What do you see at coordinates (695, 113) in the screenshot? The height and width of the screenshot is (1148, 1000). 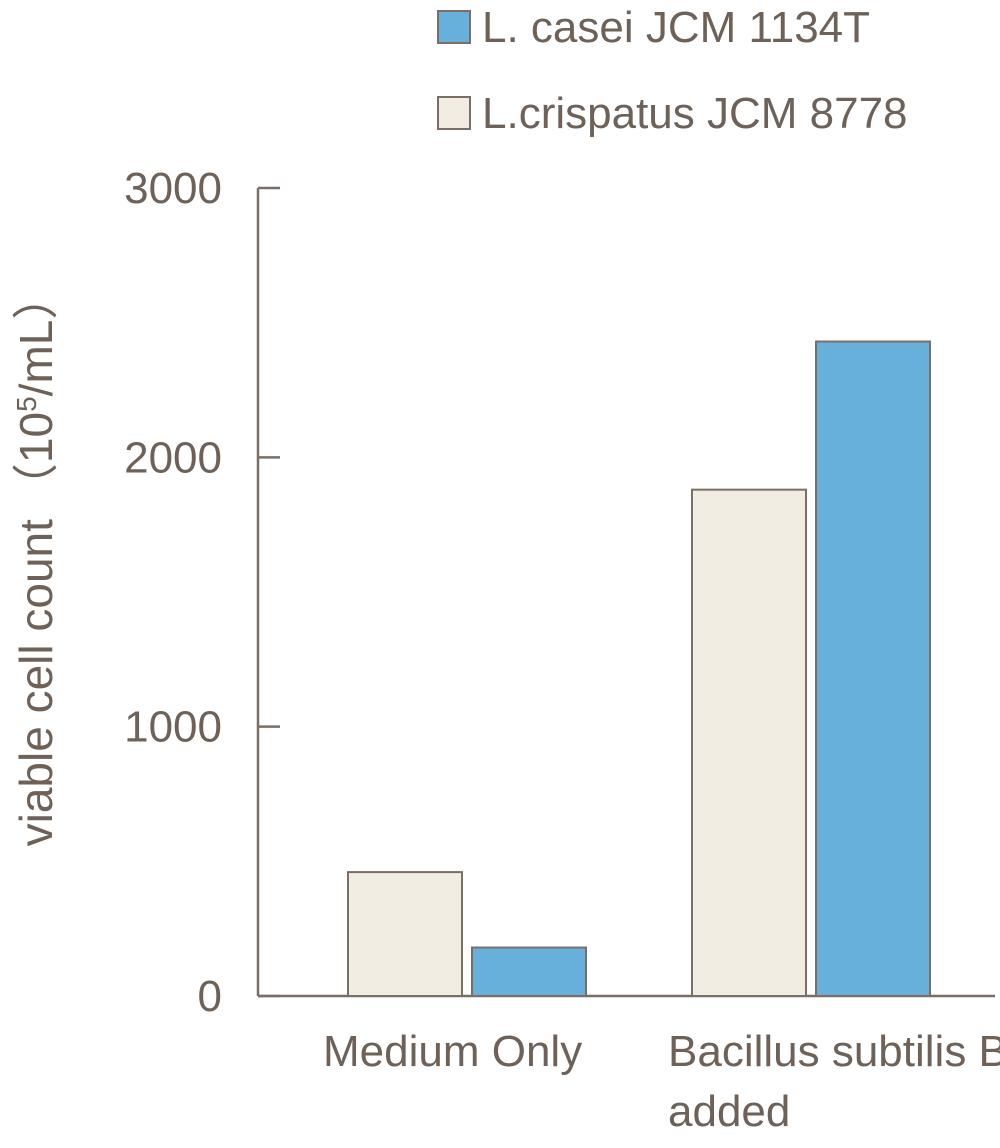 I see `legend-label: L.crispatus JCM 8778` at bounding box center [695, 113].